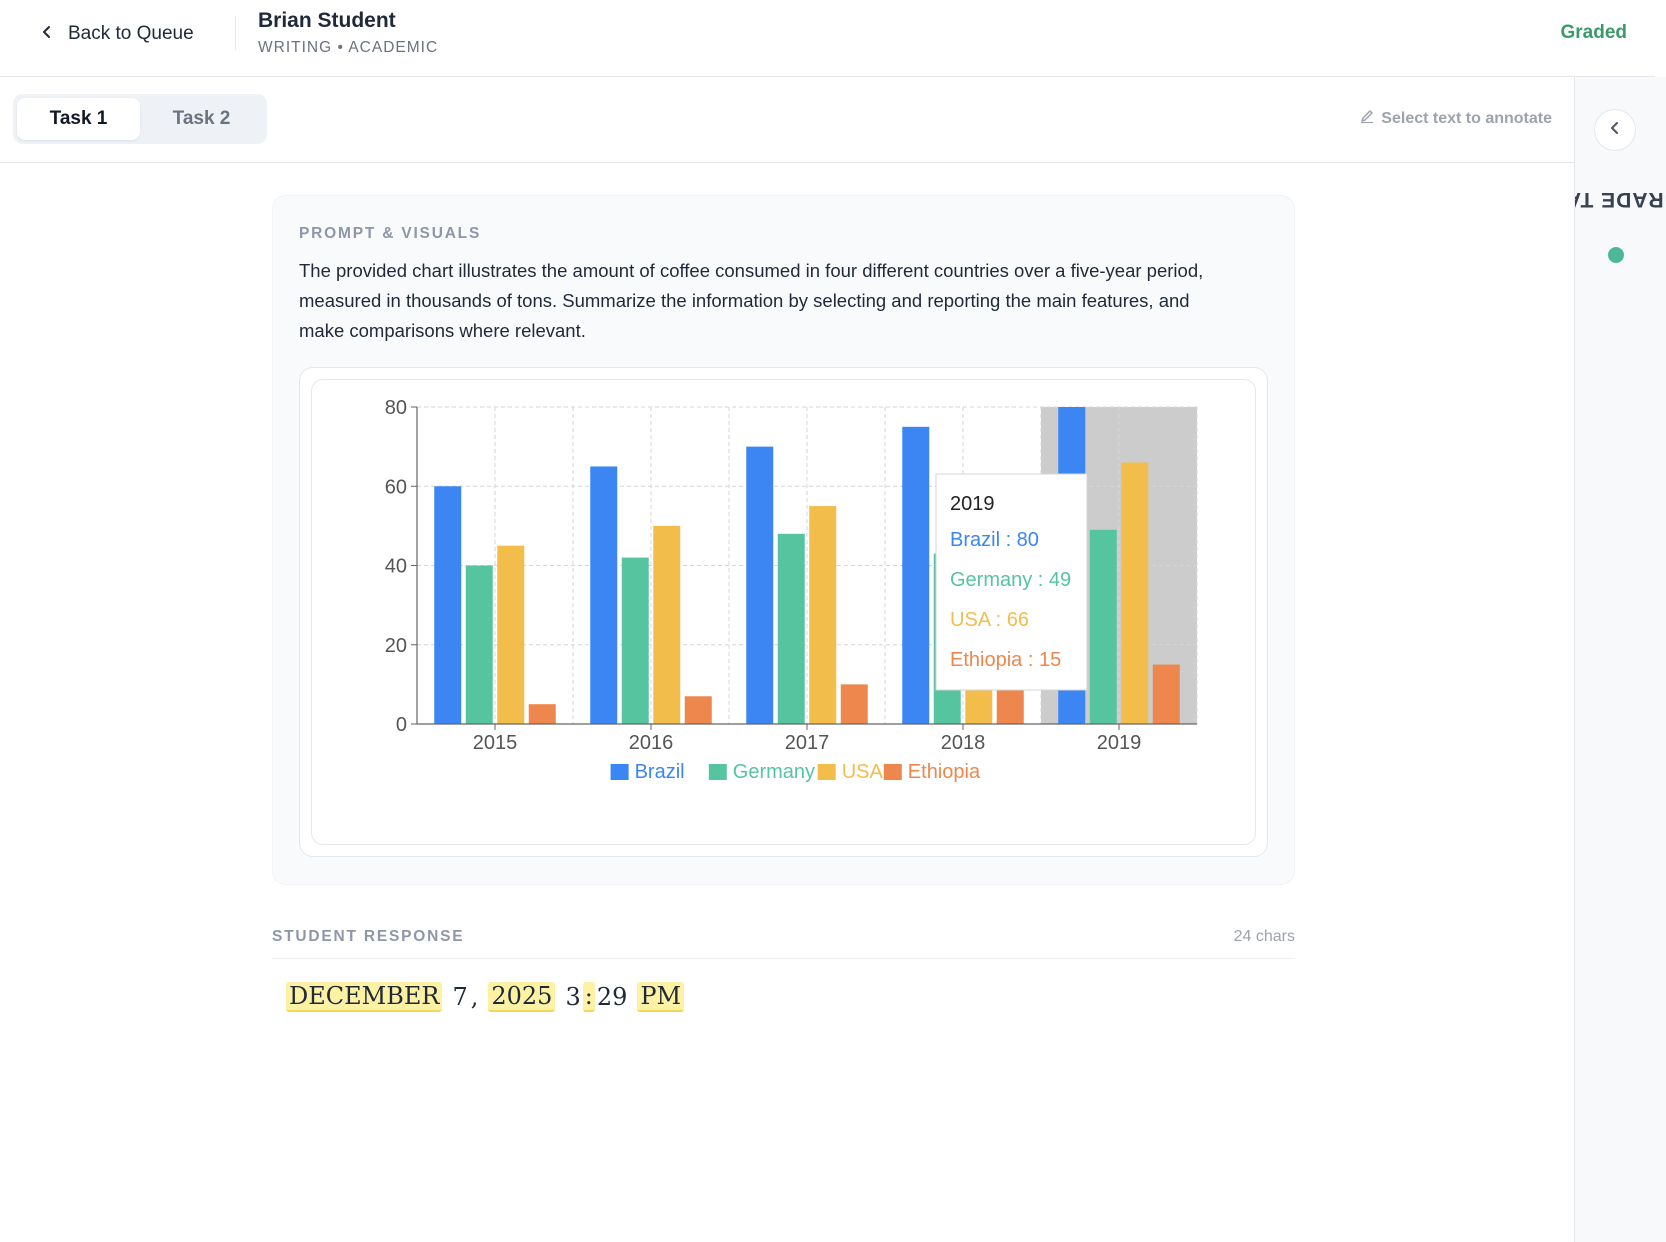 The width and height of the screenshot is (1666, 1242). I want to click on x-tick-label: 2018, so click(963, 743).